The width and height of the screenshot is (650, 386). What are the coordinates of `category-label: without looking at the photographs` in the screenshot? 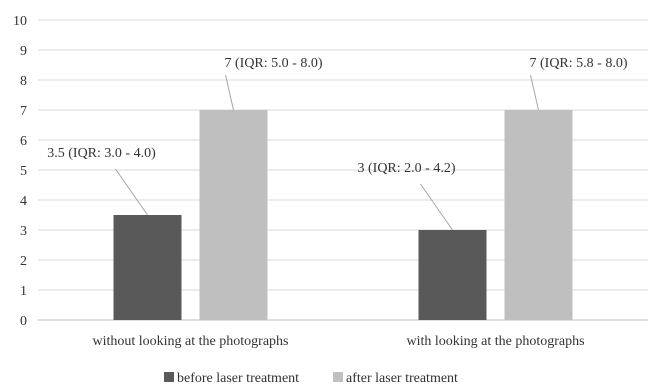 It's located at (191, 341).